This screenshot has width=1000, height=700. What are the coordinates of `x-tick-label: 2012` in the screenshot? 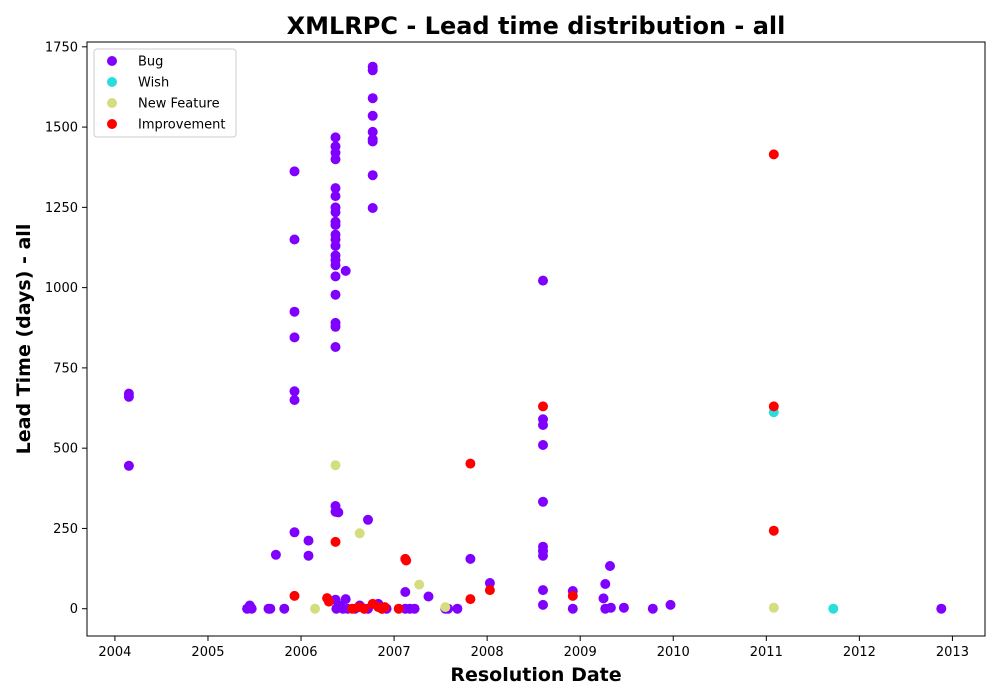 It's located at (859, 652).